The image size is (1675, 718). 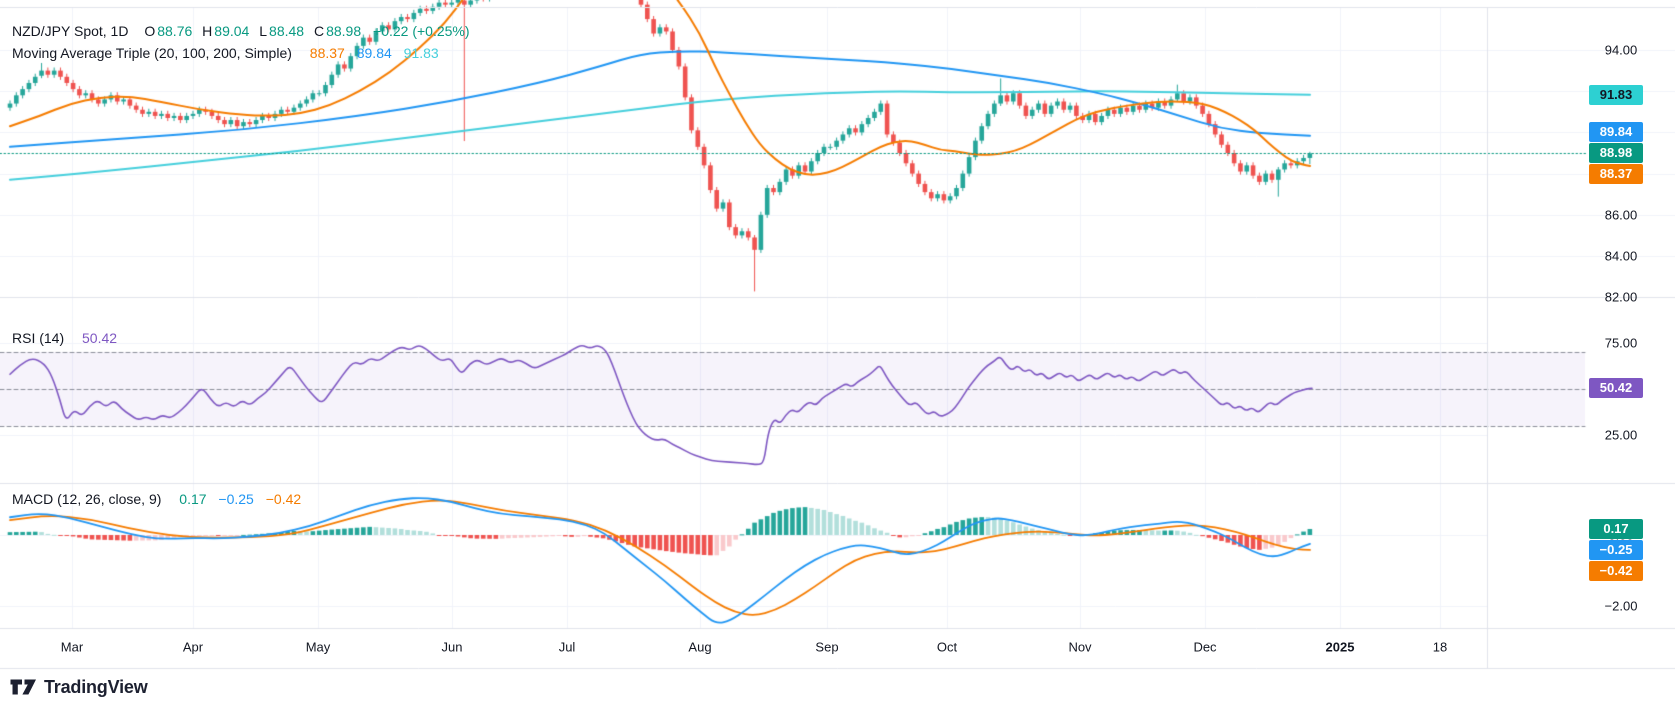 What do you see at coordinates (1616, 549) in the screenshot?
I see `macd-badge-−0.25: −0.25` at bounding box center [1616, 549].